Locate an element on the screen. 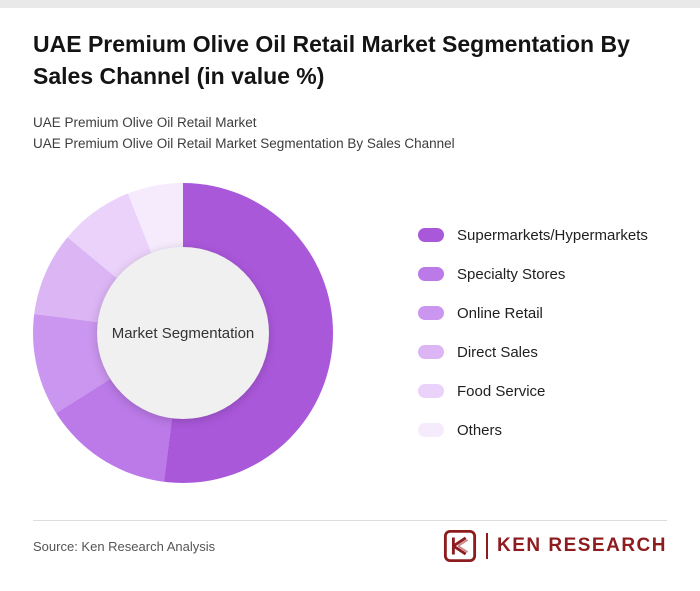 The width and height of the screenshot is (700, 591). legend-label: Specialty Stores is located at coordinates (511, 274).